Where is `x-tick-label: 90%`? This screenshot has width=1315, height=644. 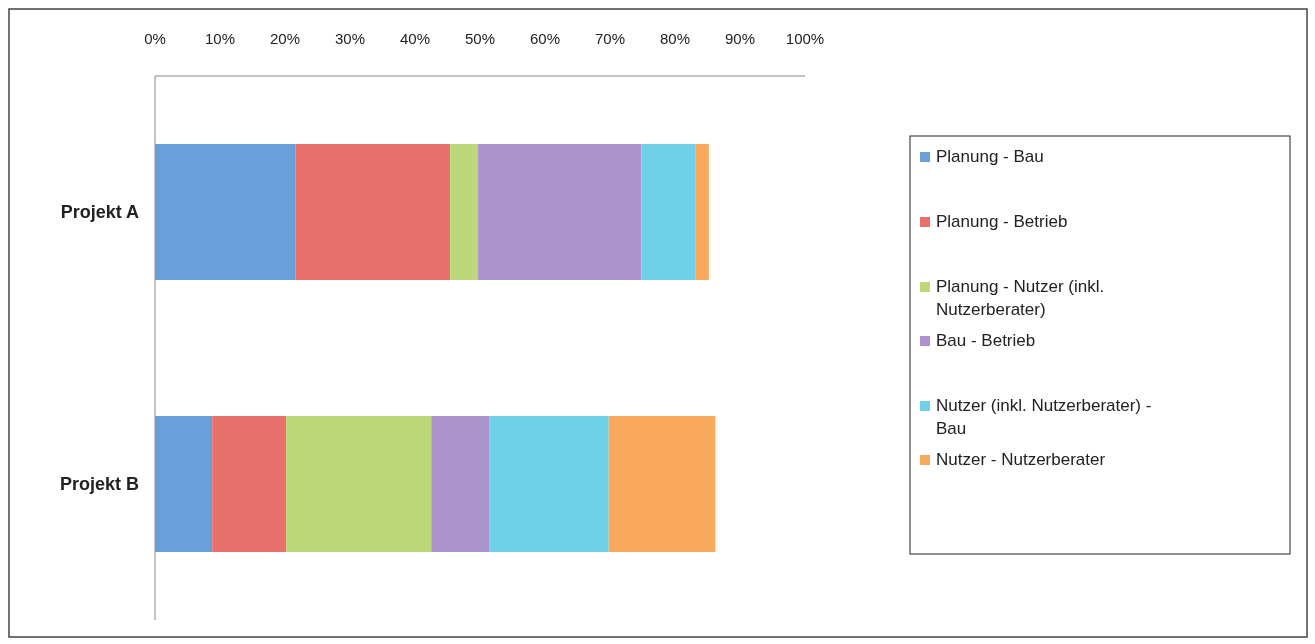
x-tick-label: 90% is located at coordinates (740, 38).